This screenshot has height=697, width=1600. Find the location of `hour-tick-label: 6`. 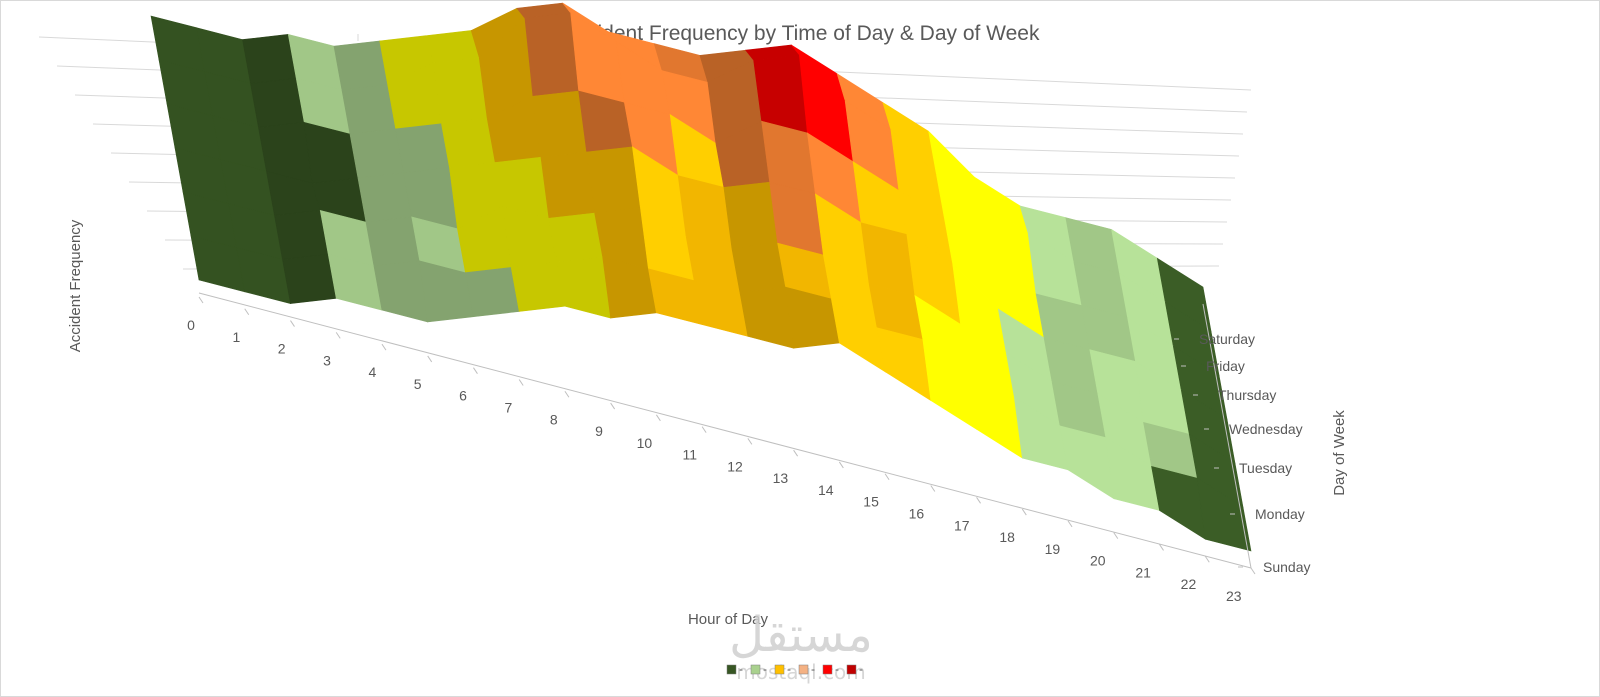

hour-tick-label: 6 is located at coordinates (463, 396).